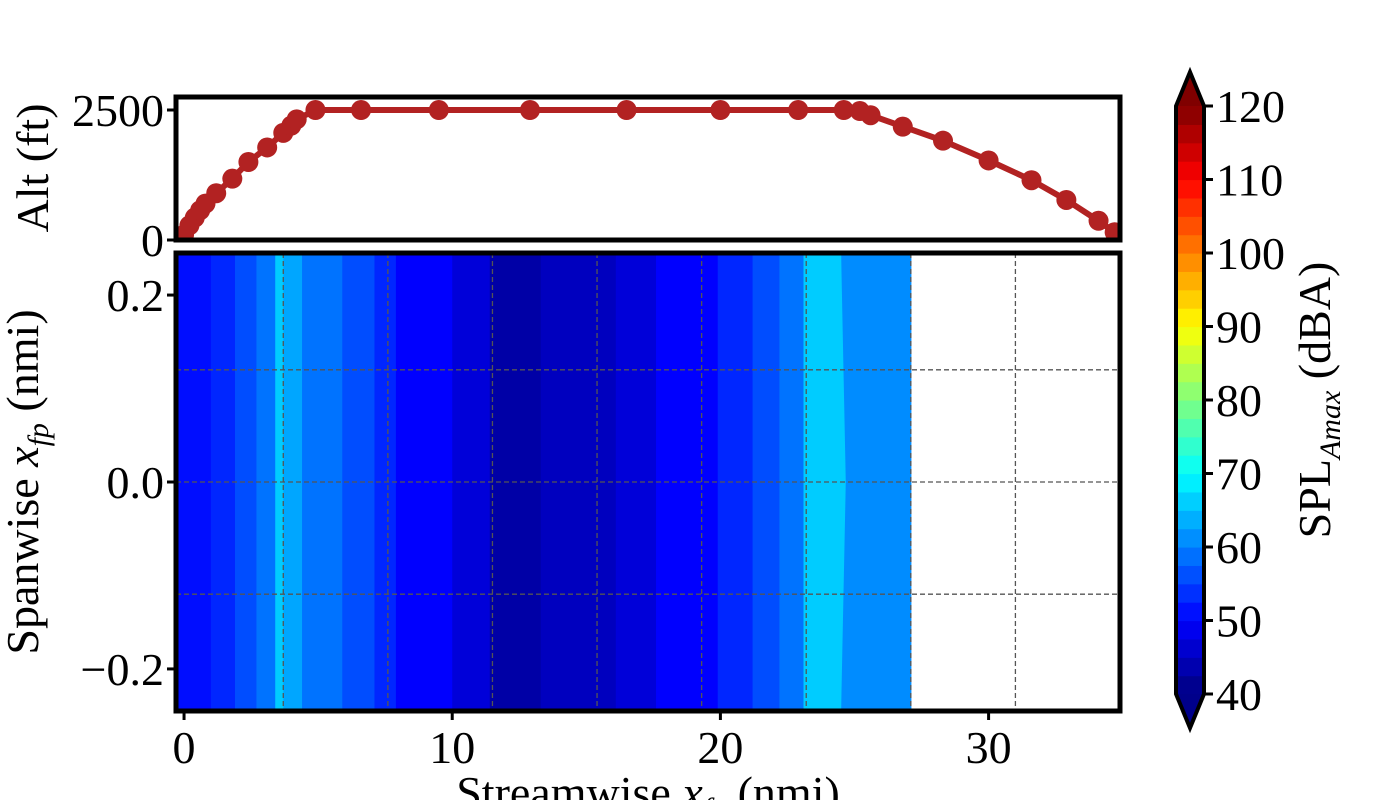 This screenshot has width=1400, height=800. What do you see at coordinates (1239, 547) in the screenshot?
I see `colorbar-tick-label: 60` at bounding box center [1239, 547].